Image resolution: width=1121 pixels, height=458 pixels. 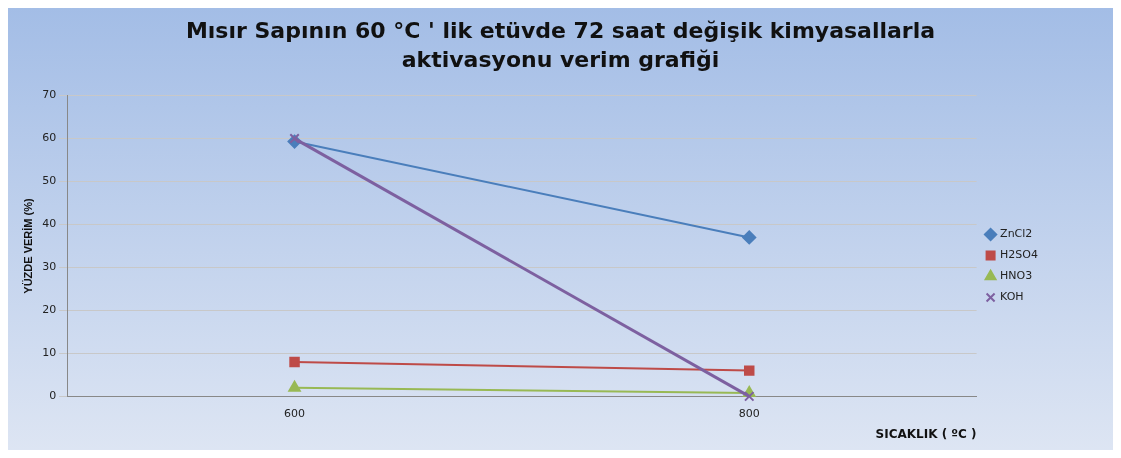 I want to click on y-tick-label: 70, so click(x=49, y=95).